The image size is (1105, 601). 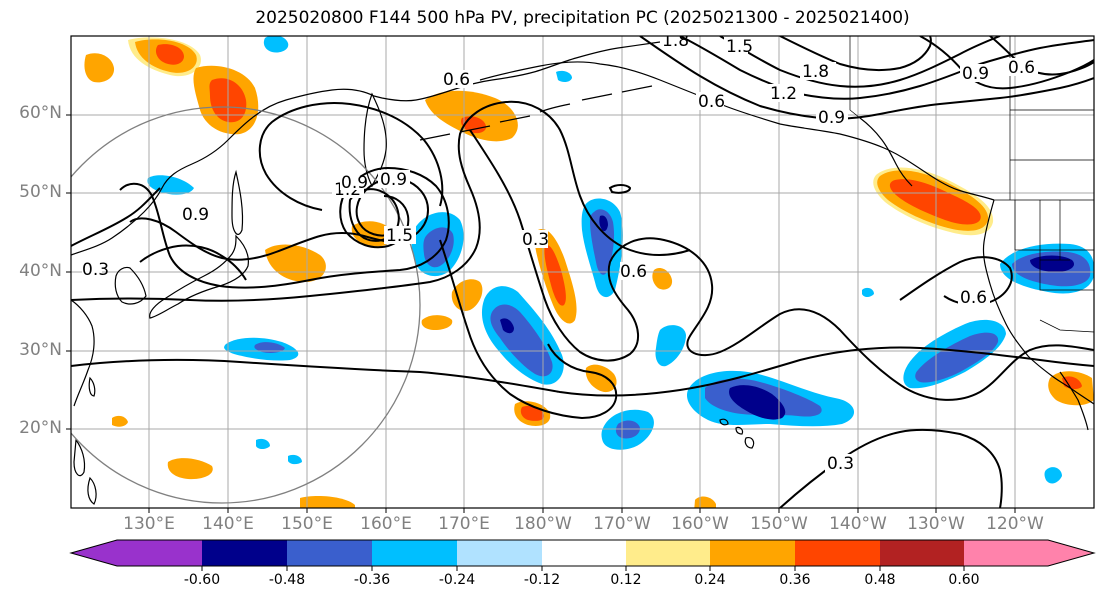 I want to click on coastline-east-china, so click(x=83, y=353).